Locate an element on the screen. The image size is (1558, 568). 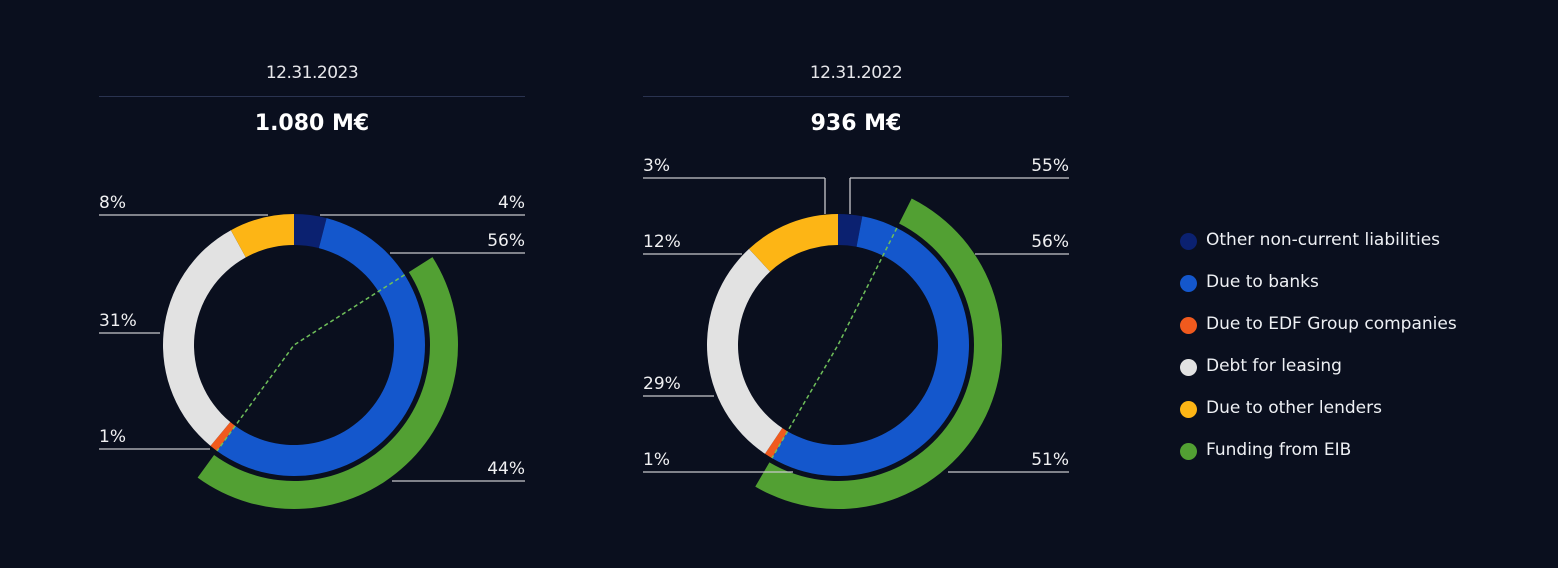
legend-label: Due to other lenders is located at coordinates (1294, 408).